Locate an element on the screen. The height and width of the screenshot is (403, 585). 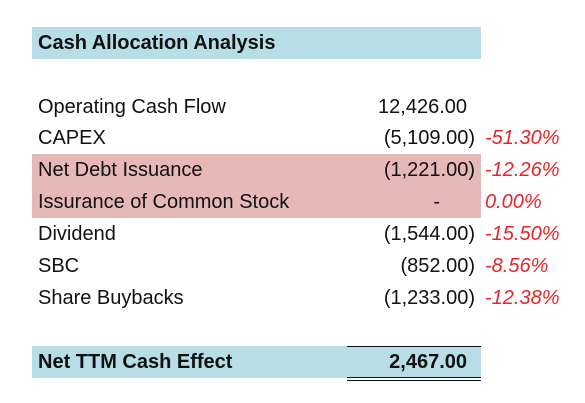
row-value: (1,544.00) is located at coordinates (429, 234).